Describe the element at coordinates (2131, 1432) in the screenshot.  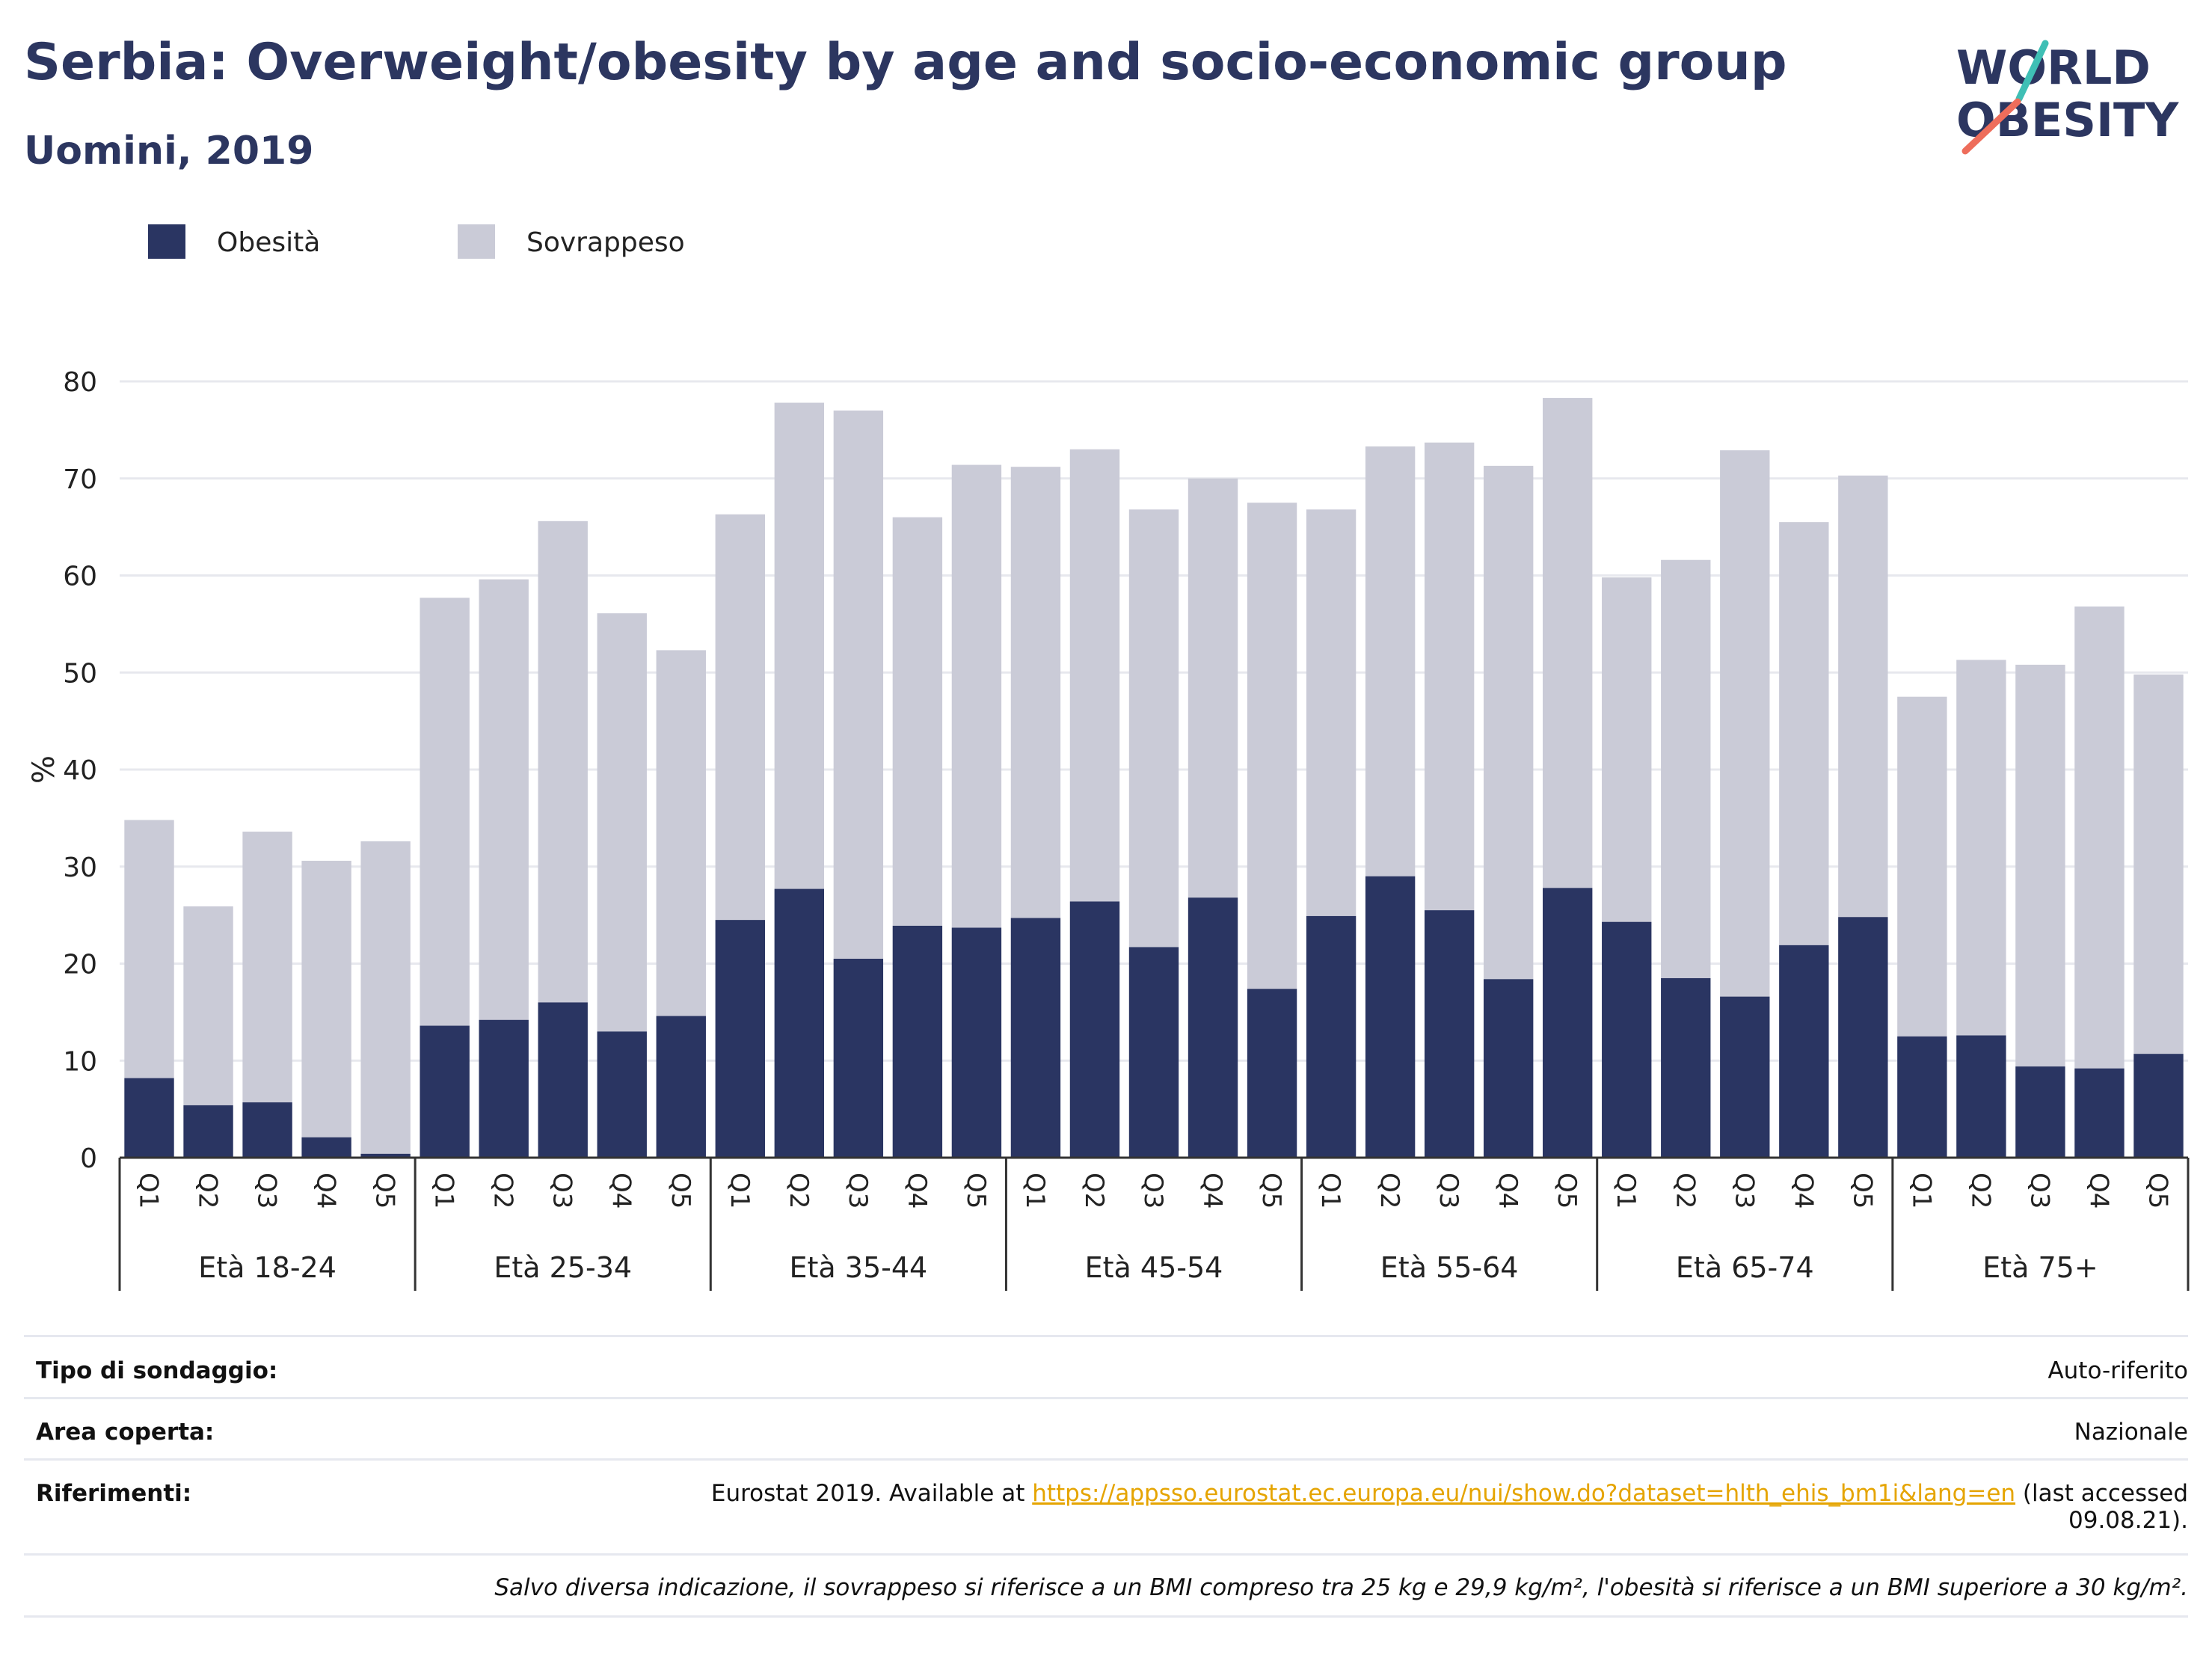
I see `area-value: Nazionale` at that location.